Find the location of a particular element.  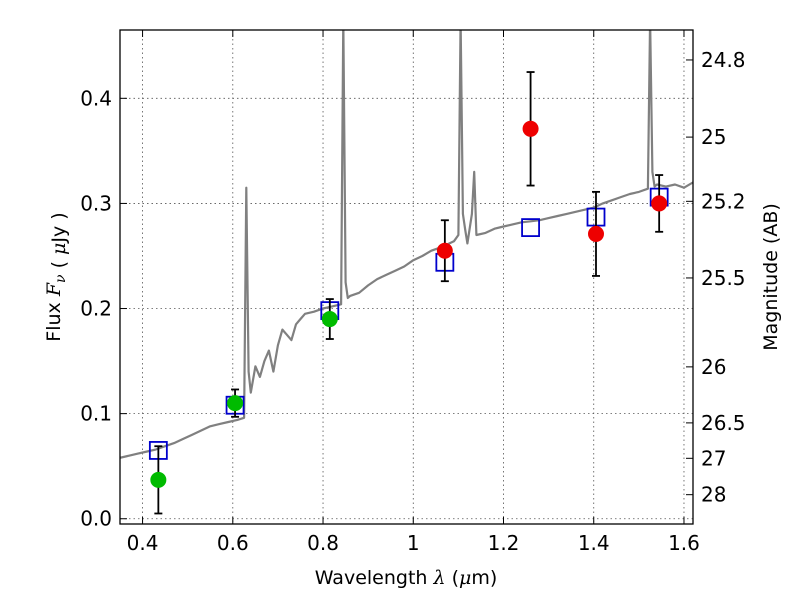

y-tick-label: 0.3 is located at coordinates (96, 203).